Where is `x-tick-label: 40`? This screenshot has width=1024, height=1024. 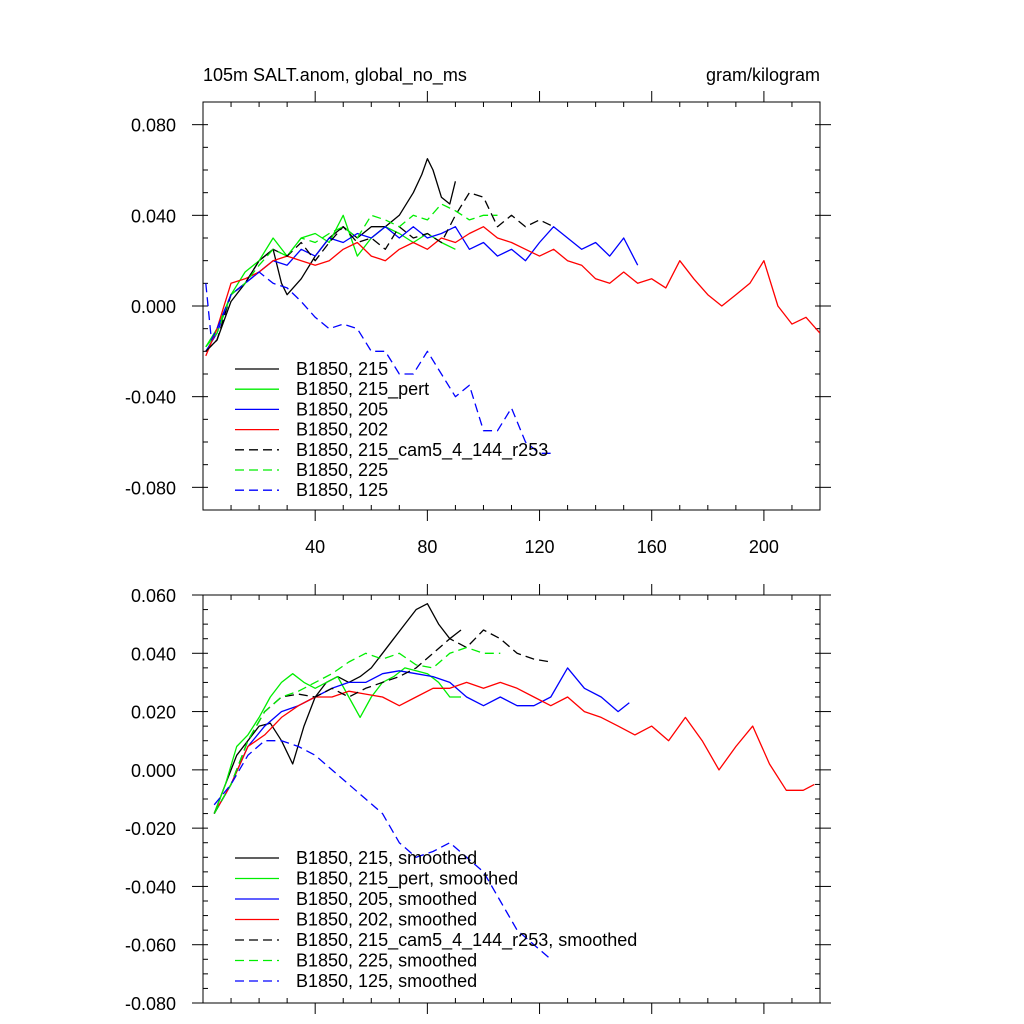
x-tick-label: 40 is located at coordinates (315, 547).